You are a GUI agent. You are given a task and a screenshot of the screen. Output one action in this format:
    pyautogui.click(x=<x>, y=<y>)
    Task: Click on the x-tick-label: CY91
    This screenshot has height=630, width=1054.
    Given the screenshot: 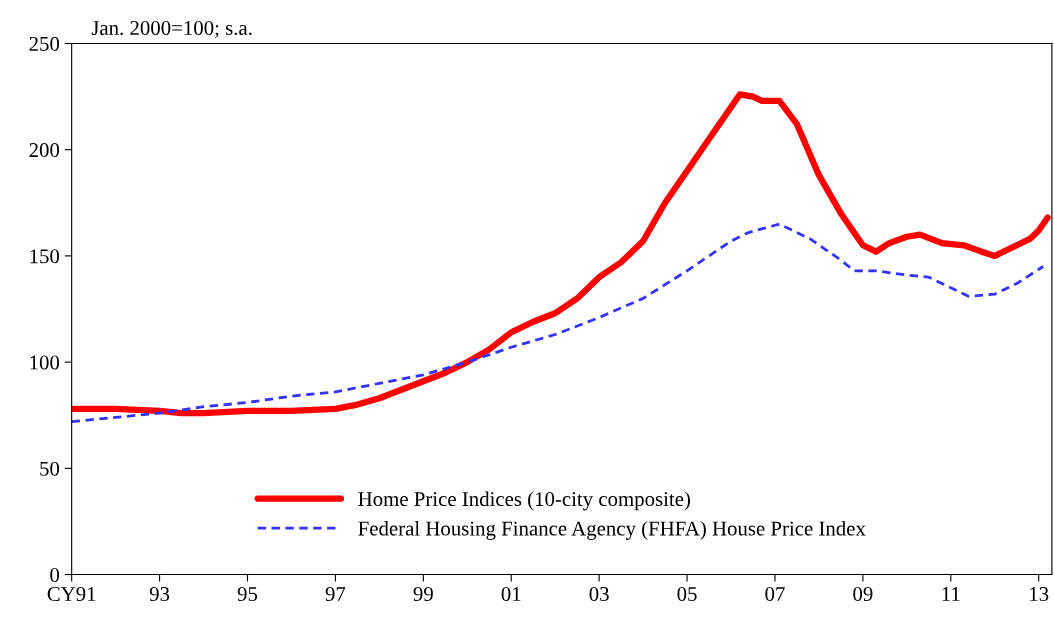 What is the action you would take?
    pyautogui.click(x=71, y=594)
    